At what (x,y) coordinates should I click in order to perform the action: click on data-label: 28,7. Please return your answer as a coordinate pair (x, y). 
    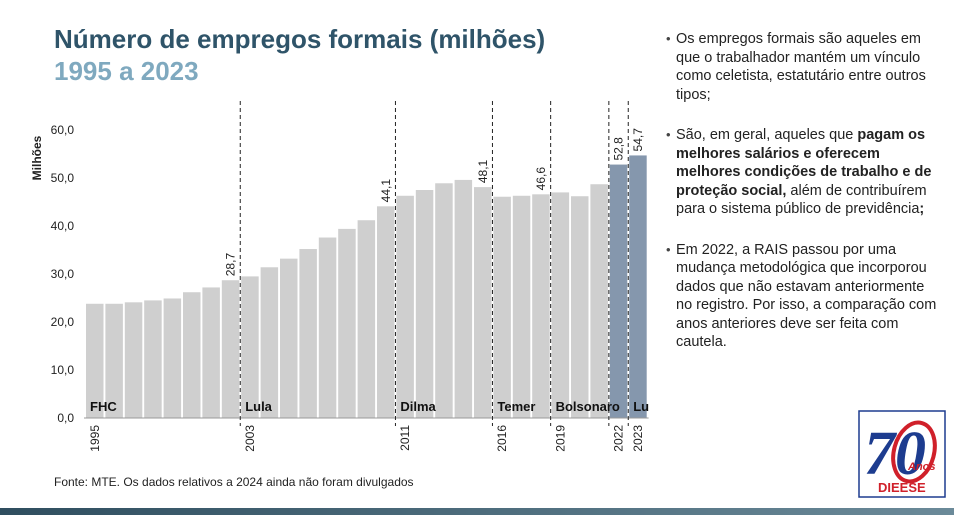
    Looking at the image, I should click on (231, 265).